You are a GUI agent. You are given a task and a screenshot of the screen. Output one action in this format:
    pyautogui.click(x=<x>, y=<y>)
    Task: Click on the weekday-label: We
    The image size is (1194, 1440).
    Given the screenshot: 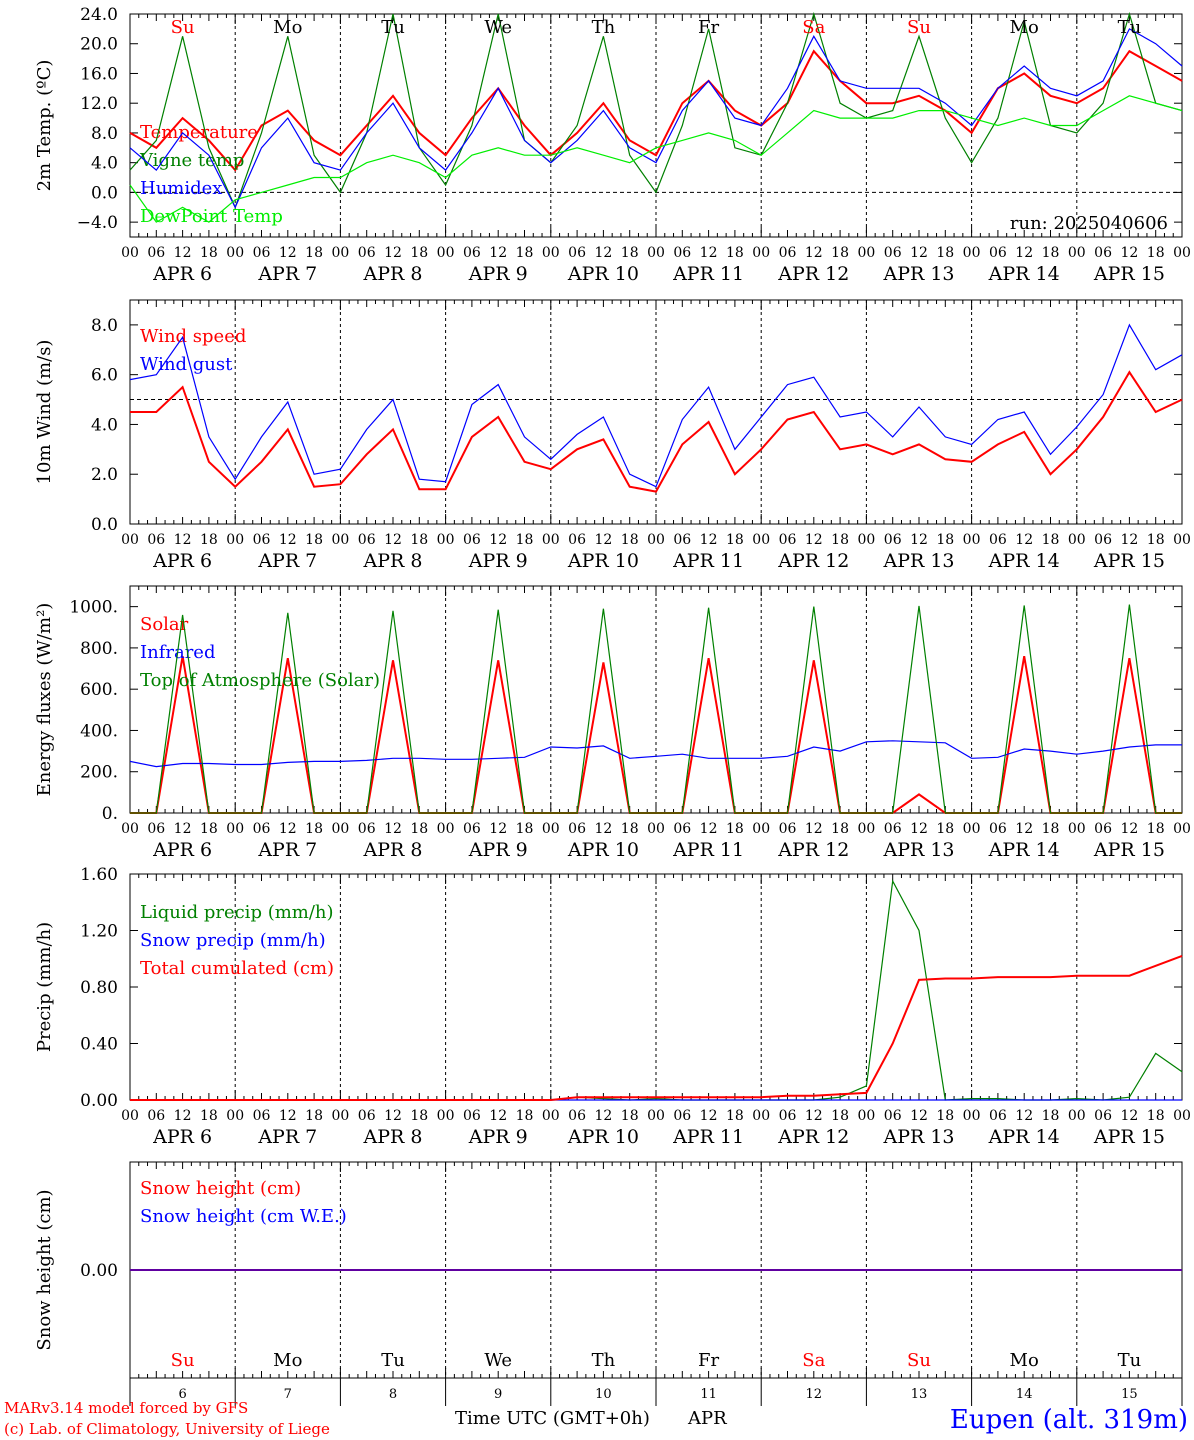 What is the action you would take?
    pyautogui.click(x=498, y=1360)
    